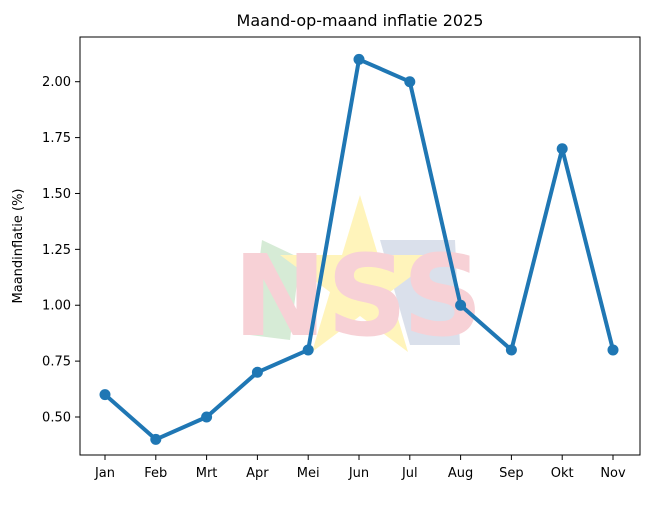 This screenshot has height=515, width=652. I want to click on x-axis: Jan Feb Mrt Apr Mei Jun Jul Aug Sep Okt Nov, so click(360, 468).